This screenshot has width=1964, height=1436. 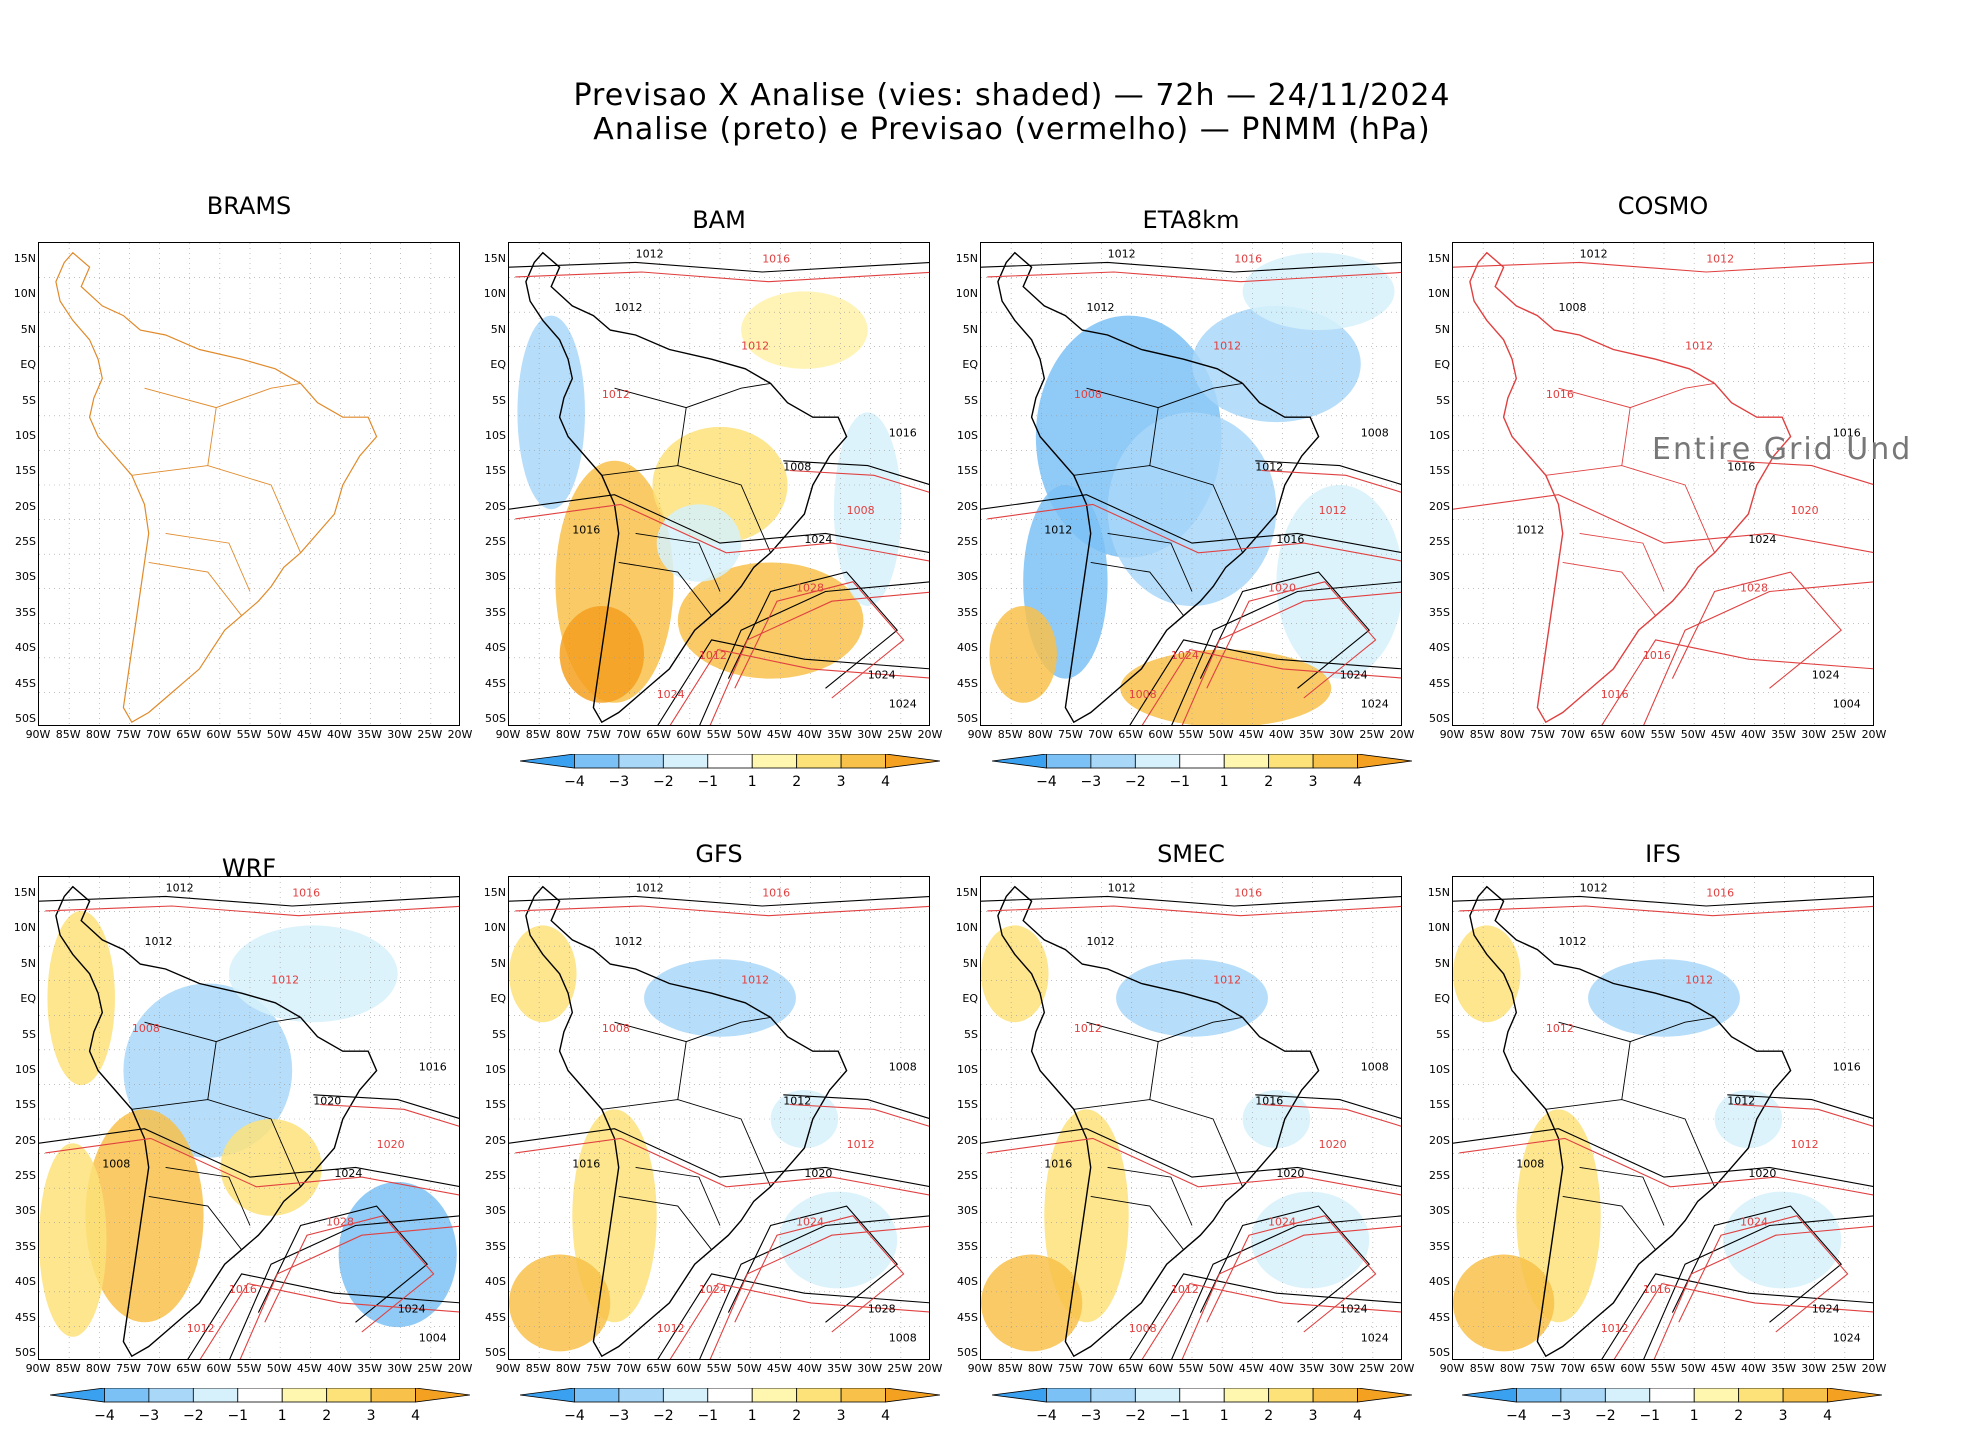 What do you see at coordinates (1010, 734) in the screenshot?
I see `lon-tick-label: 85W` at bounding box center [1010, 734].